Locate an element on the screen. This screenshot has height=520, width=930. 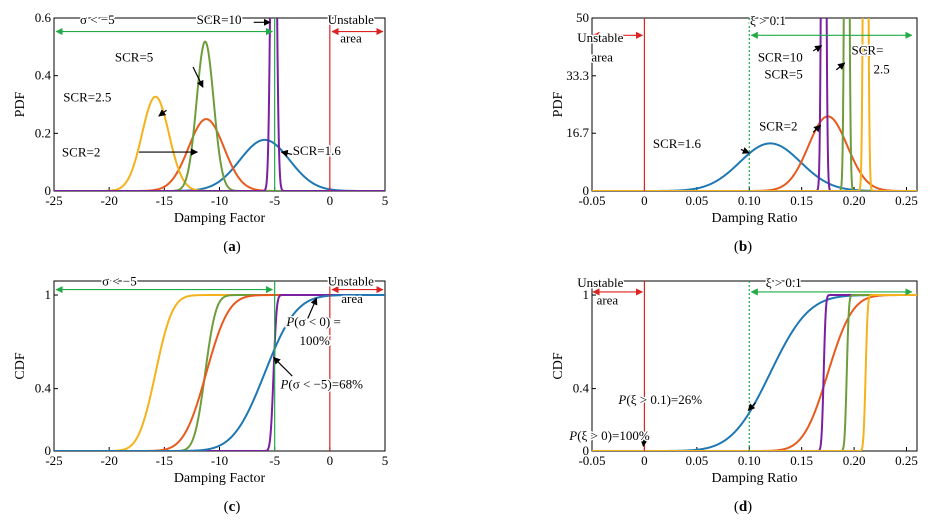
series-group is located at coordinates (754, 104).